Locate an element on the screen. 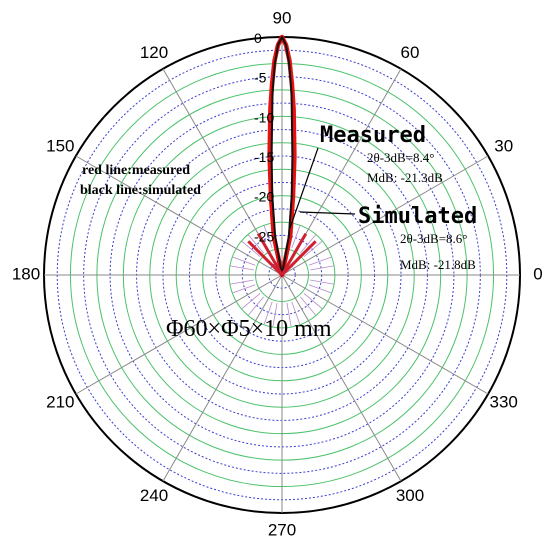 The width and height of the screenshot is (545, 550). radial-tick: -10 is located at coordinates (264, 117).